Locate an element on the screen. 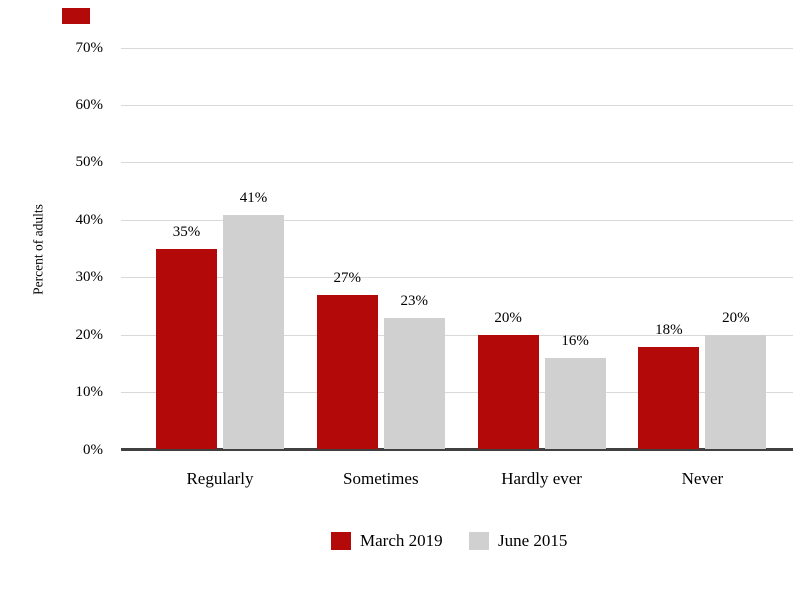 This screenshot has height=600, width=800. value-label: 35% is located at coordinates (186, 232).